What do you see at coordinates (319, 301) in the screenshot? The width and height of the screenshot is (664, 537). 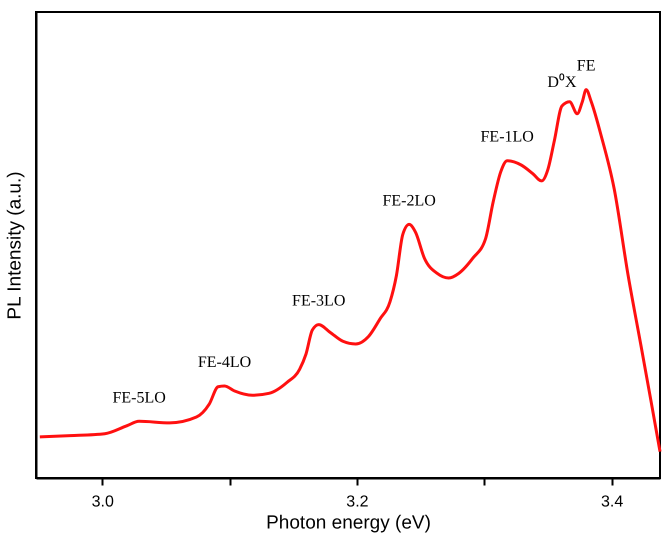 I see `annotation: FE-3LO` at bounding box center [319, 301].